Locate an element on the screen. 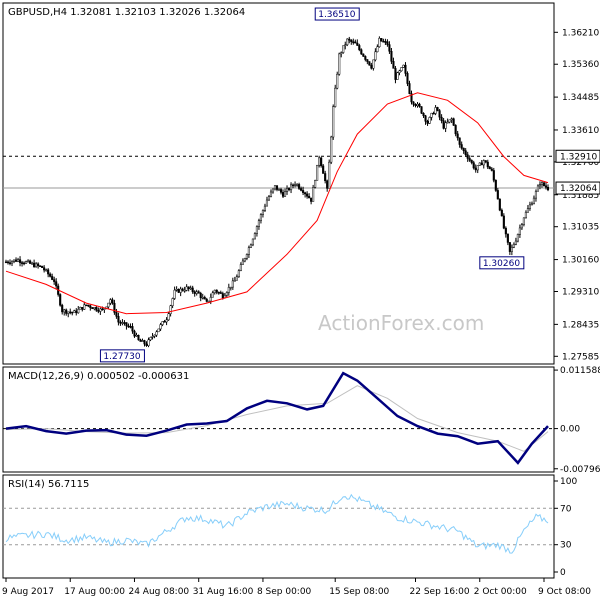  macd-header: MACD(12,26,9) 0.000502 -0.000631 is located at coordinates (98, 376).